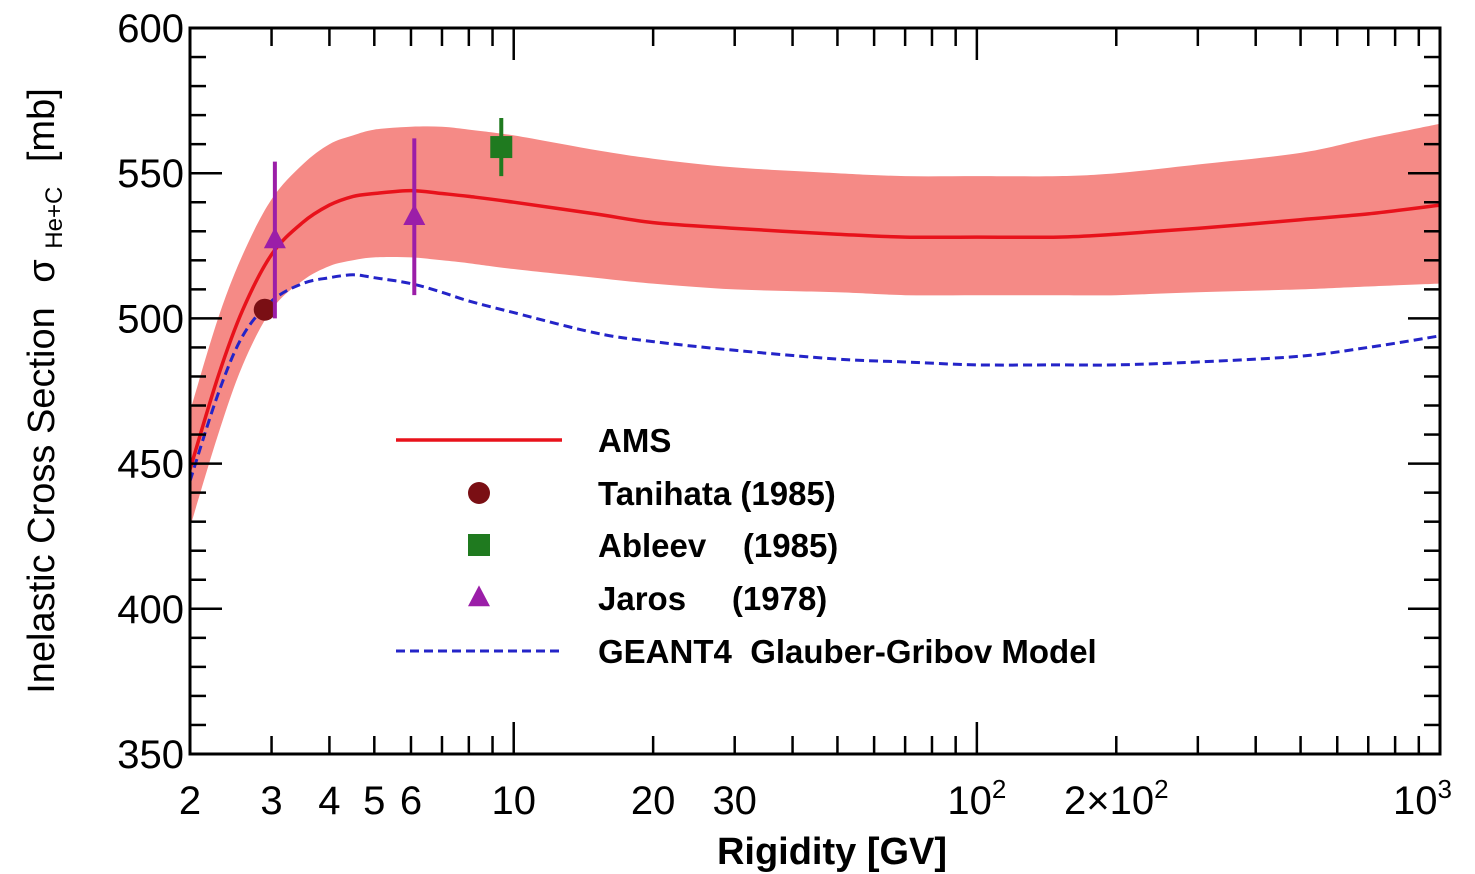  Describe the element at coordinates (734, 801) in the screenshot. I see `x-tick-label-30: 30` at that location.